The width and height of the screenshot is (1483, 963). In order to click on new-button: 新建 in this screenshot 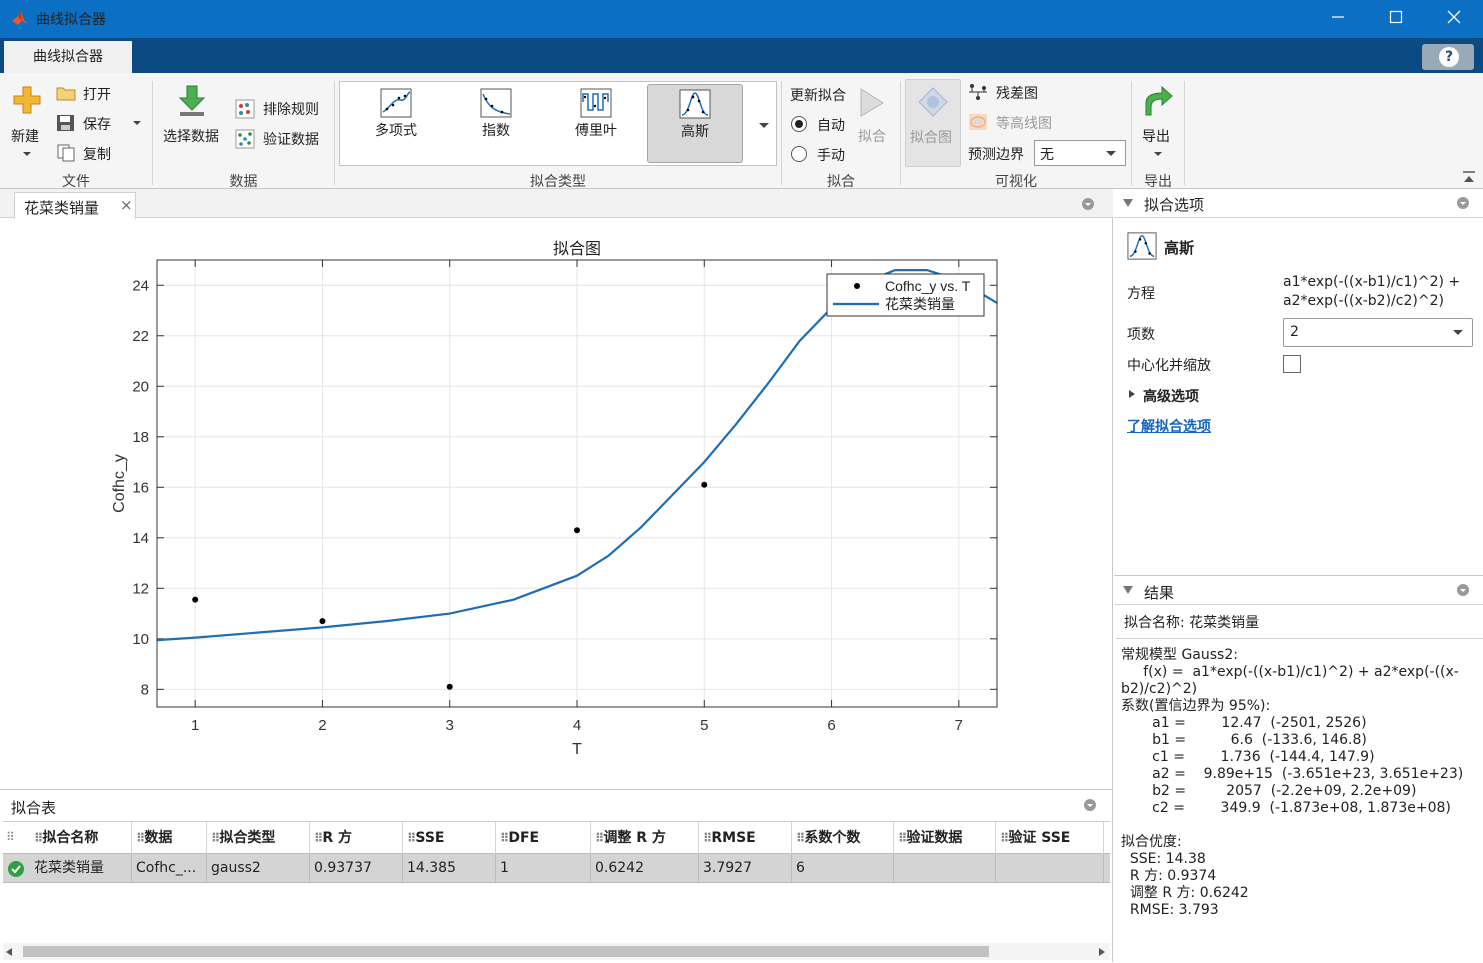, I will do `click(28, 123)`.